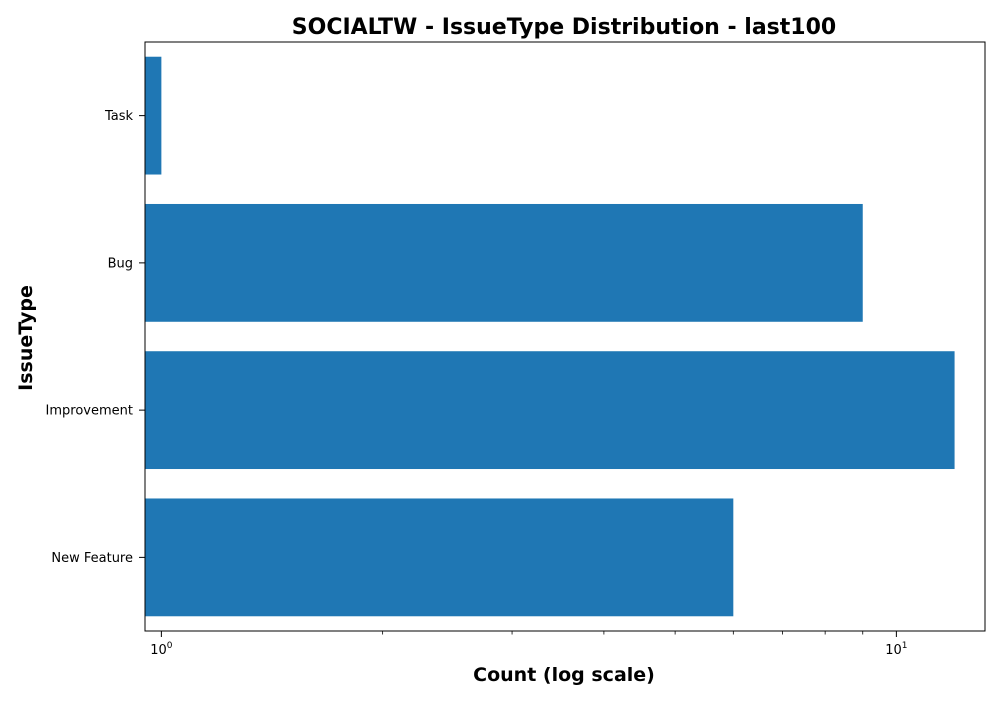  I want to click on x-axis-label: Count (log scale), so click(564, 675).